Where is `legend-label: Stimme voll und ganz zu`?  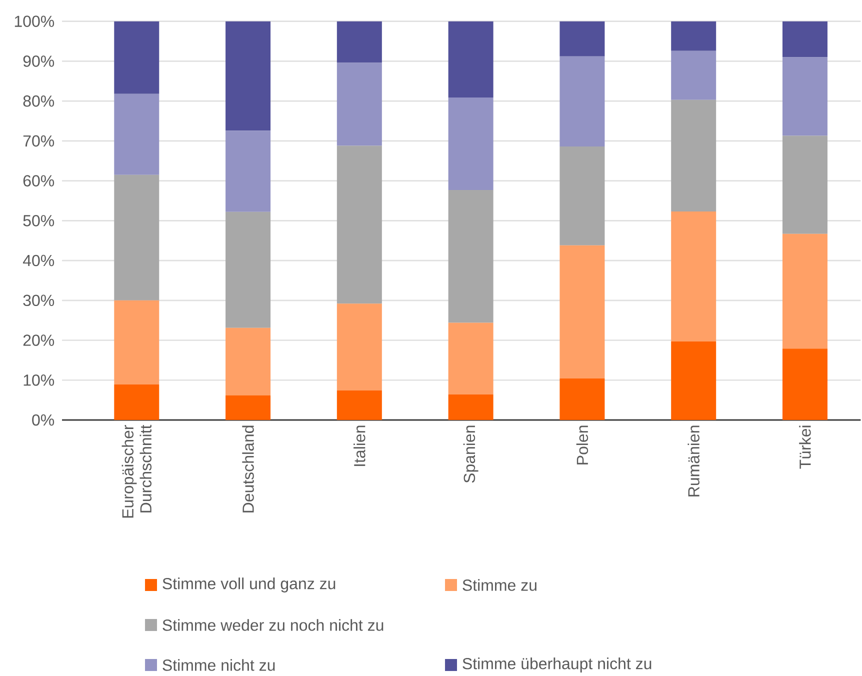 legend-label: Stimme voll und ganz zu is located at coordinates (249, 585).